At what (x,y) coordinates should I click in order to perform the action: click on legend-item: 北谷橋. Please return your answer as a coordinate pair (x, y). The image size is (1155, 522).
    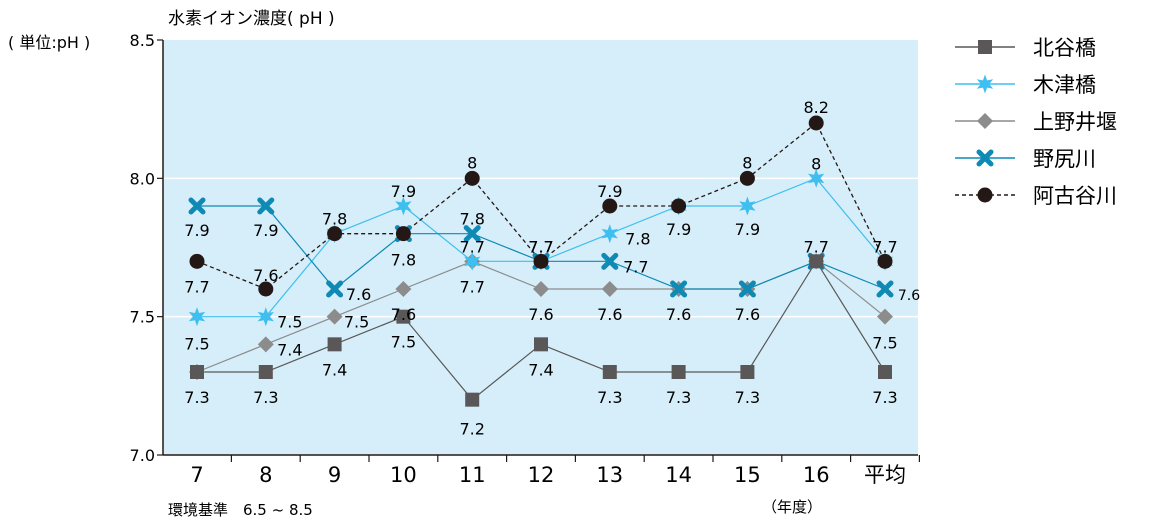
    Looking at the image, I should click on (1025, 48).